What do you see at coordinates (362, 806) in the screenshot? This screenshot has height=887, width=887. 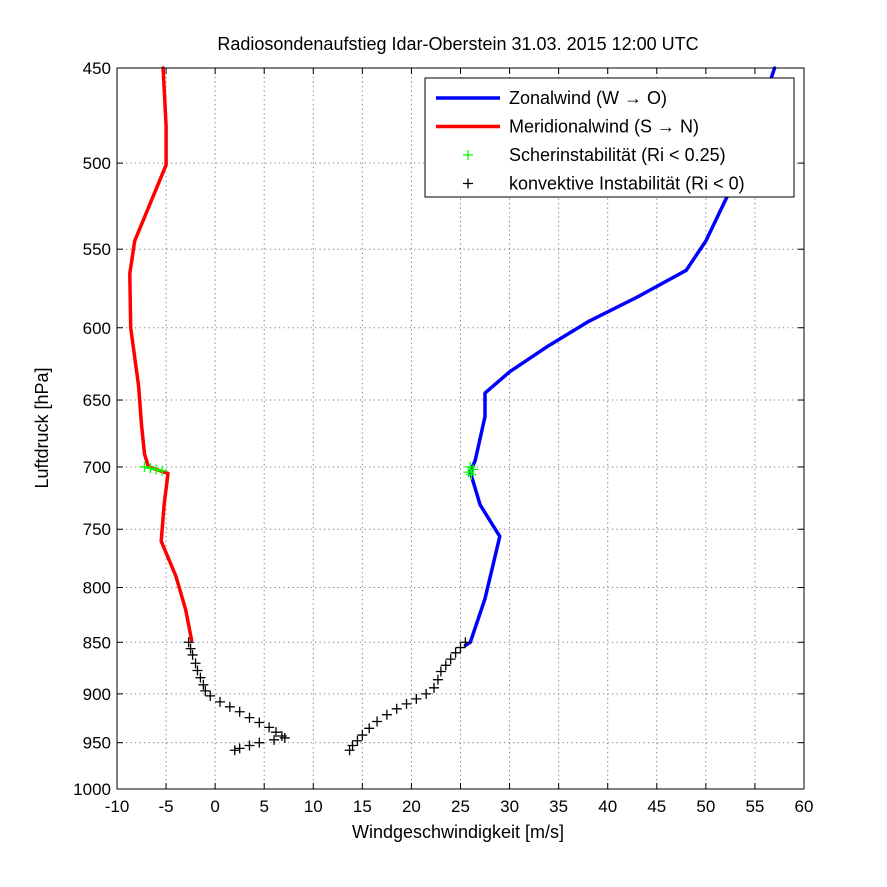 I see `x-tick-label: 15` at bounding box center [362, 806].